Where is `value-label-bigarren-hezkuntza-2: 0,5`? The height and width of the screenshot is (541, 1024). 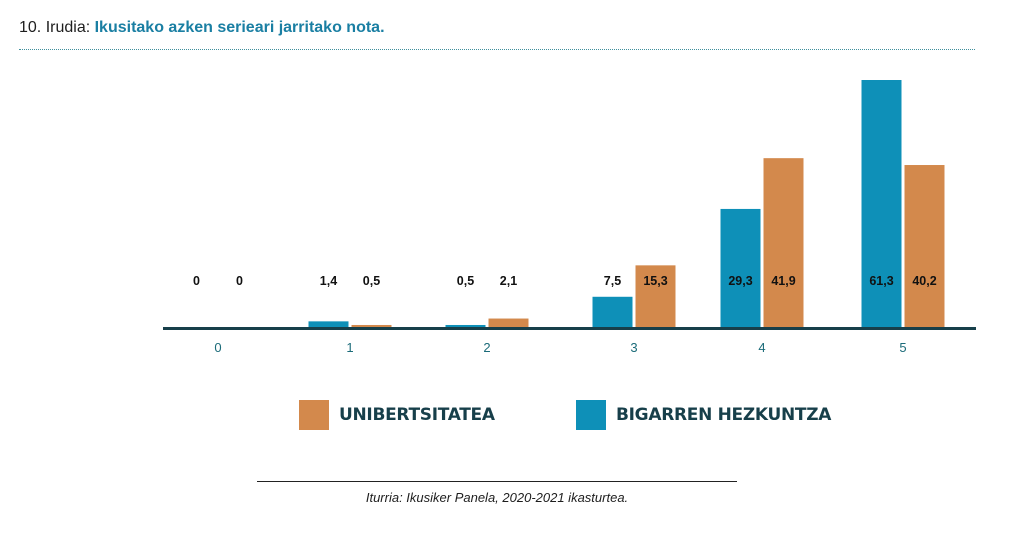 value-label-bigarren-hezkuntza-2: 0,5 is located at coordinates (465, 281).